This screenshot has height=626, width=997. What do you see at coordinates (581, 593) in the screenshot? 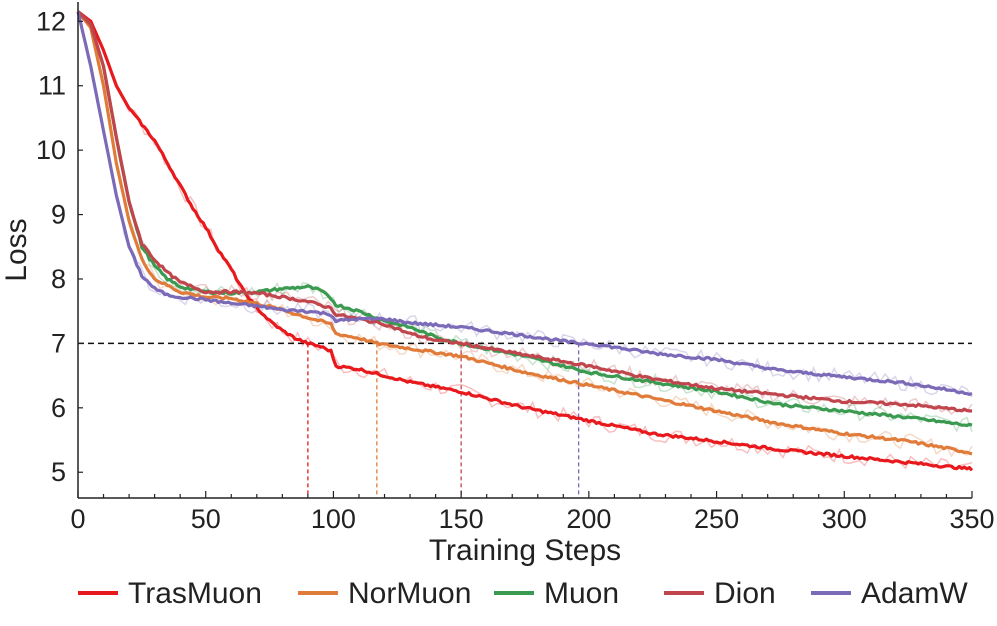
I see `legend-label: Muon` at bounding box center [581, 593].